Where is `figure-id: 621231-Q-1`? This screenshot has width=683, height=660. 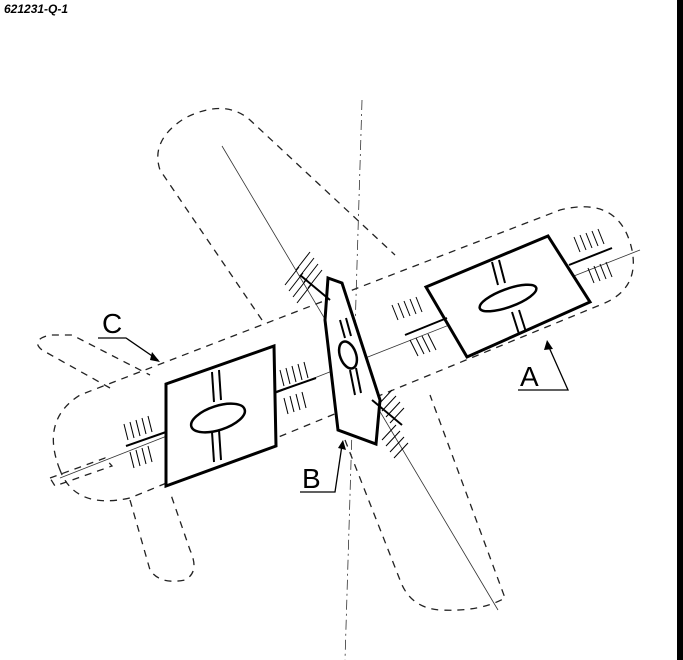 figure-id: 621231-Q-1 is located at coordinates (36, 9).